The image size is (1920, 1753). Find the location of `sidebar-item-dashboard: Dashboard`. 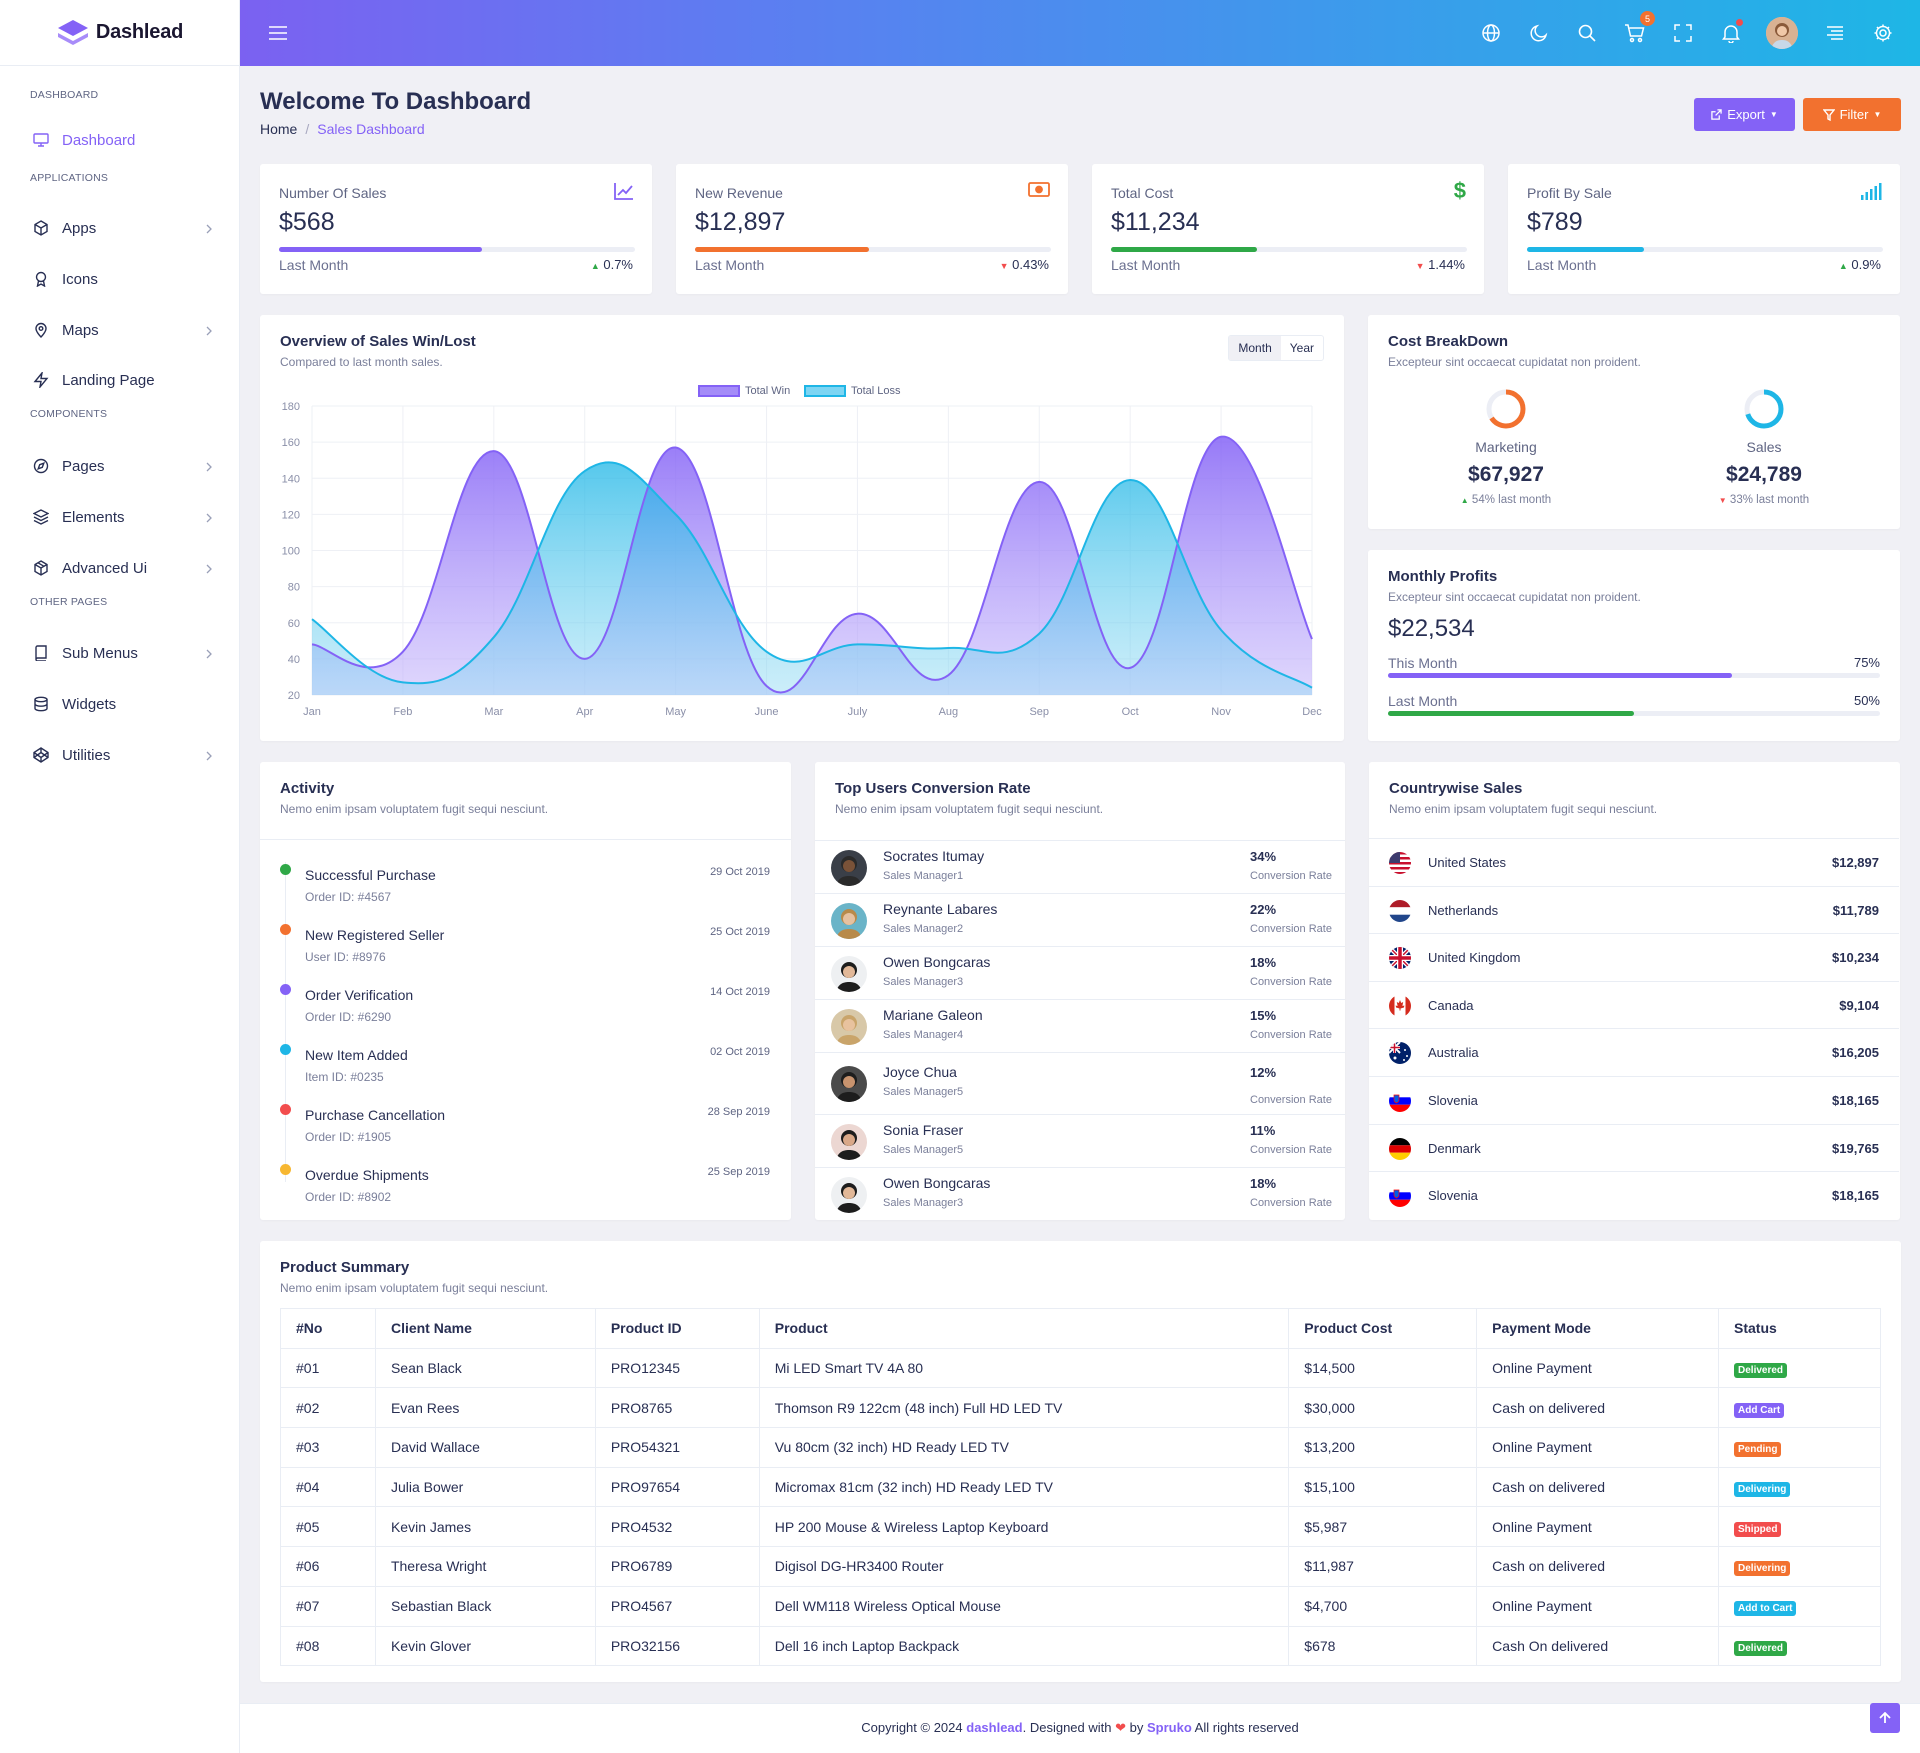

sidebar-item-dashboard: Dashboard is located at coordinates (119, 140).